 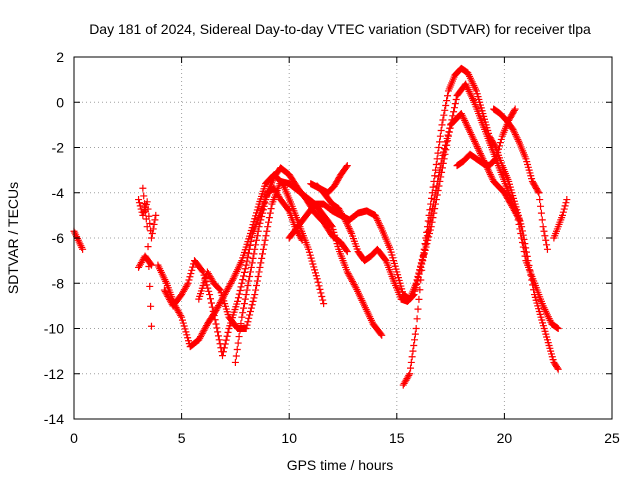 What do you see at coordinates (486, 137) in the screenshot?
I see `series-t13` at bounding box center [486, 137].